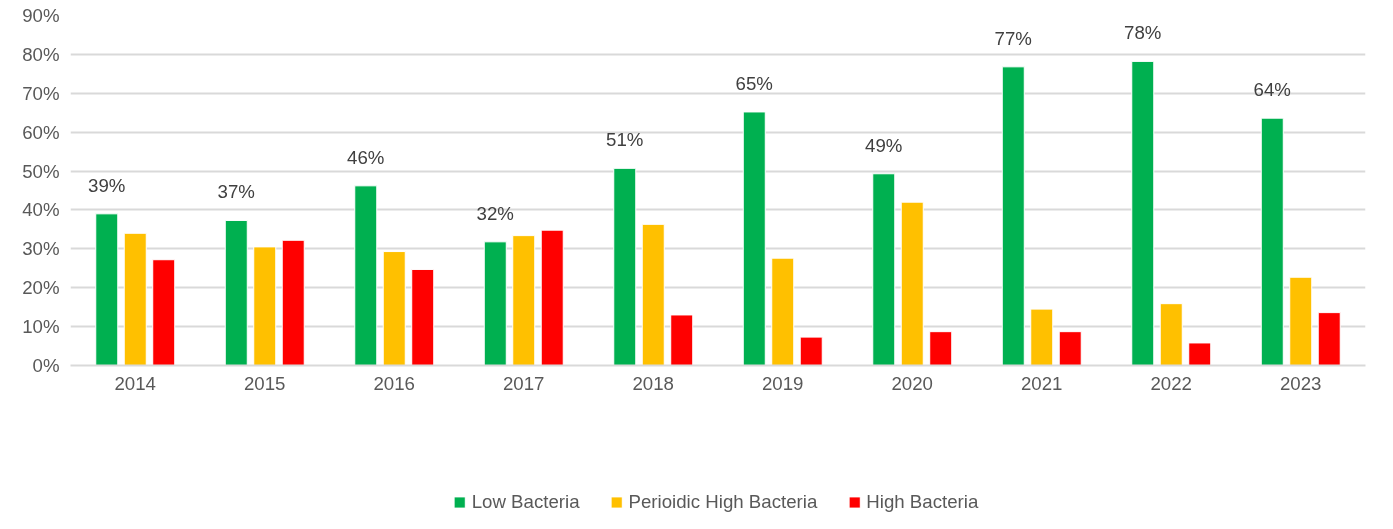  What do you see at coordinates (265, 383) in the screenshot?
I see `x-tick-label: 2015` at bounding box center [265, 383].